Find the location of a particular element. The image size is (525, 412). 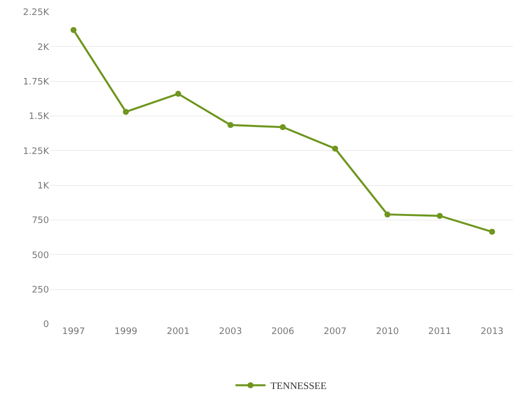

y-tick-label: 750 is located at coordinates (41, 221).